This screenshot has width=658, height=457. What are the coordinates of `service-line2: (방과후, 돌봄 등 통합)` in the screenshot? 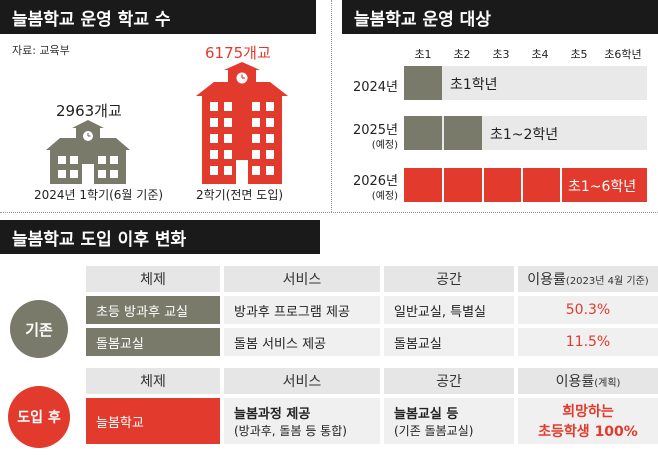 It's located at (290, 431).